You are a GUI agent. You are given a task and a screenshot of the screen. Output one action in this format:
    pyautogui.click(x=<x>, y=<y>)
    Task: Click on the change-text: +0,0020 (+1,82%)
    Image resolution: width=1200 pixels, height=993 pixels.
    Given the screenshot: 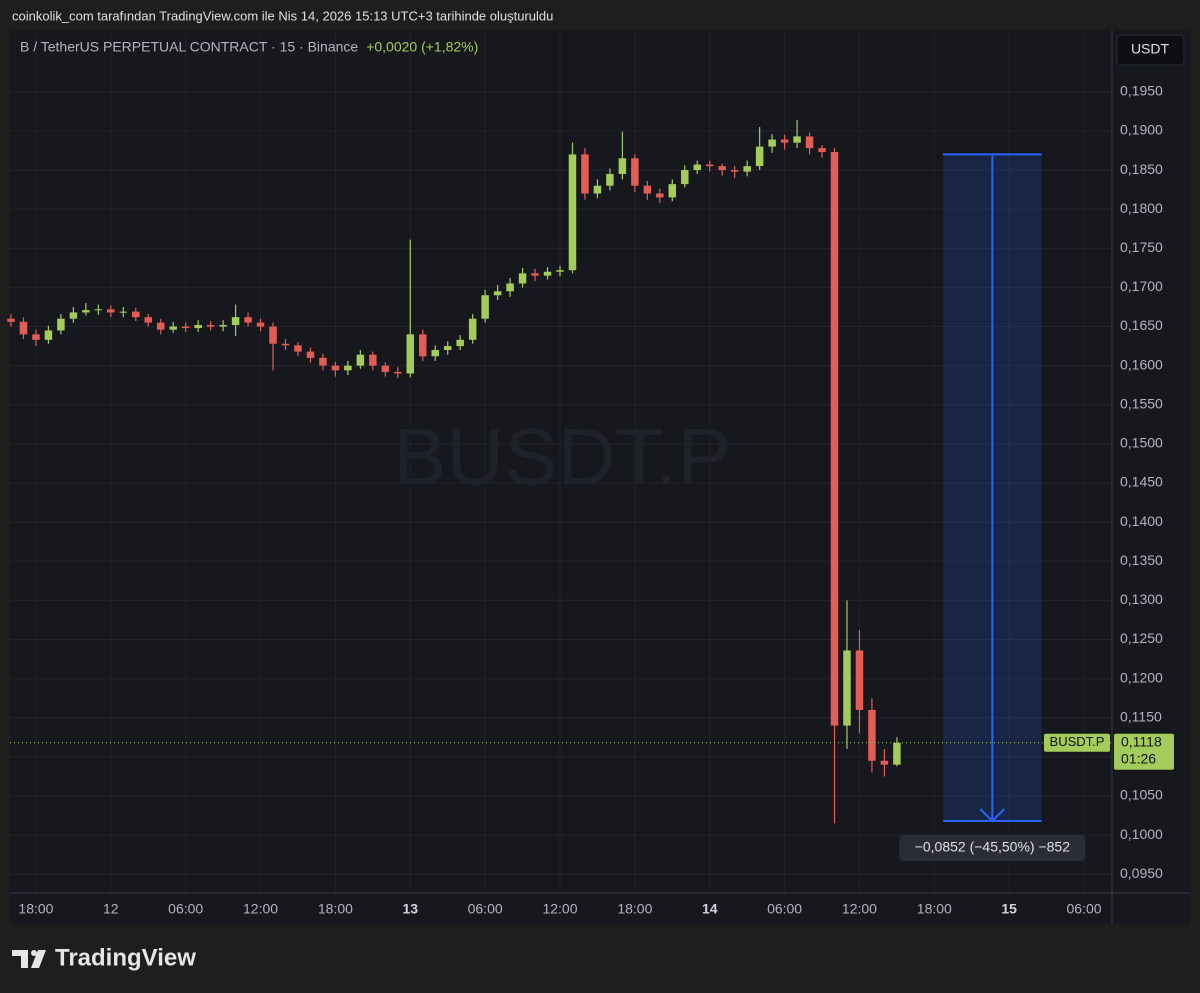 What is the action you would take?
    pyautogui.click(x=422, y=47)
    